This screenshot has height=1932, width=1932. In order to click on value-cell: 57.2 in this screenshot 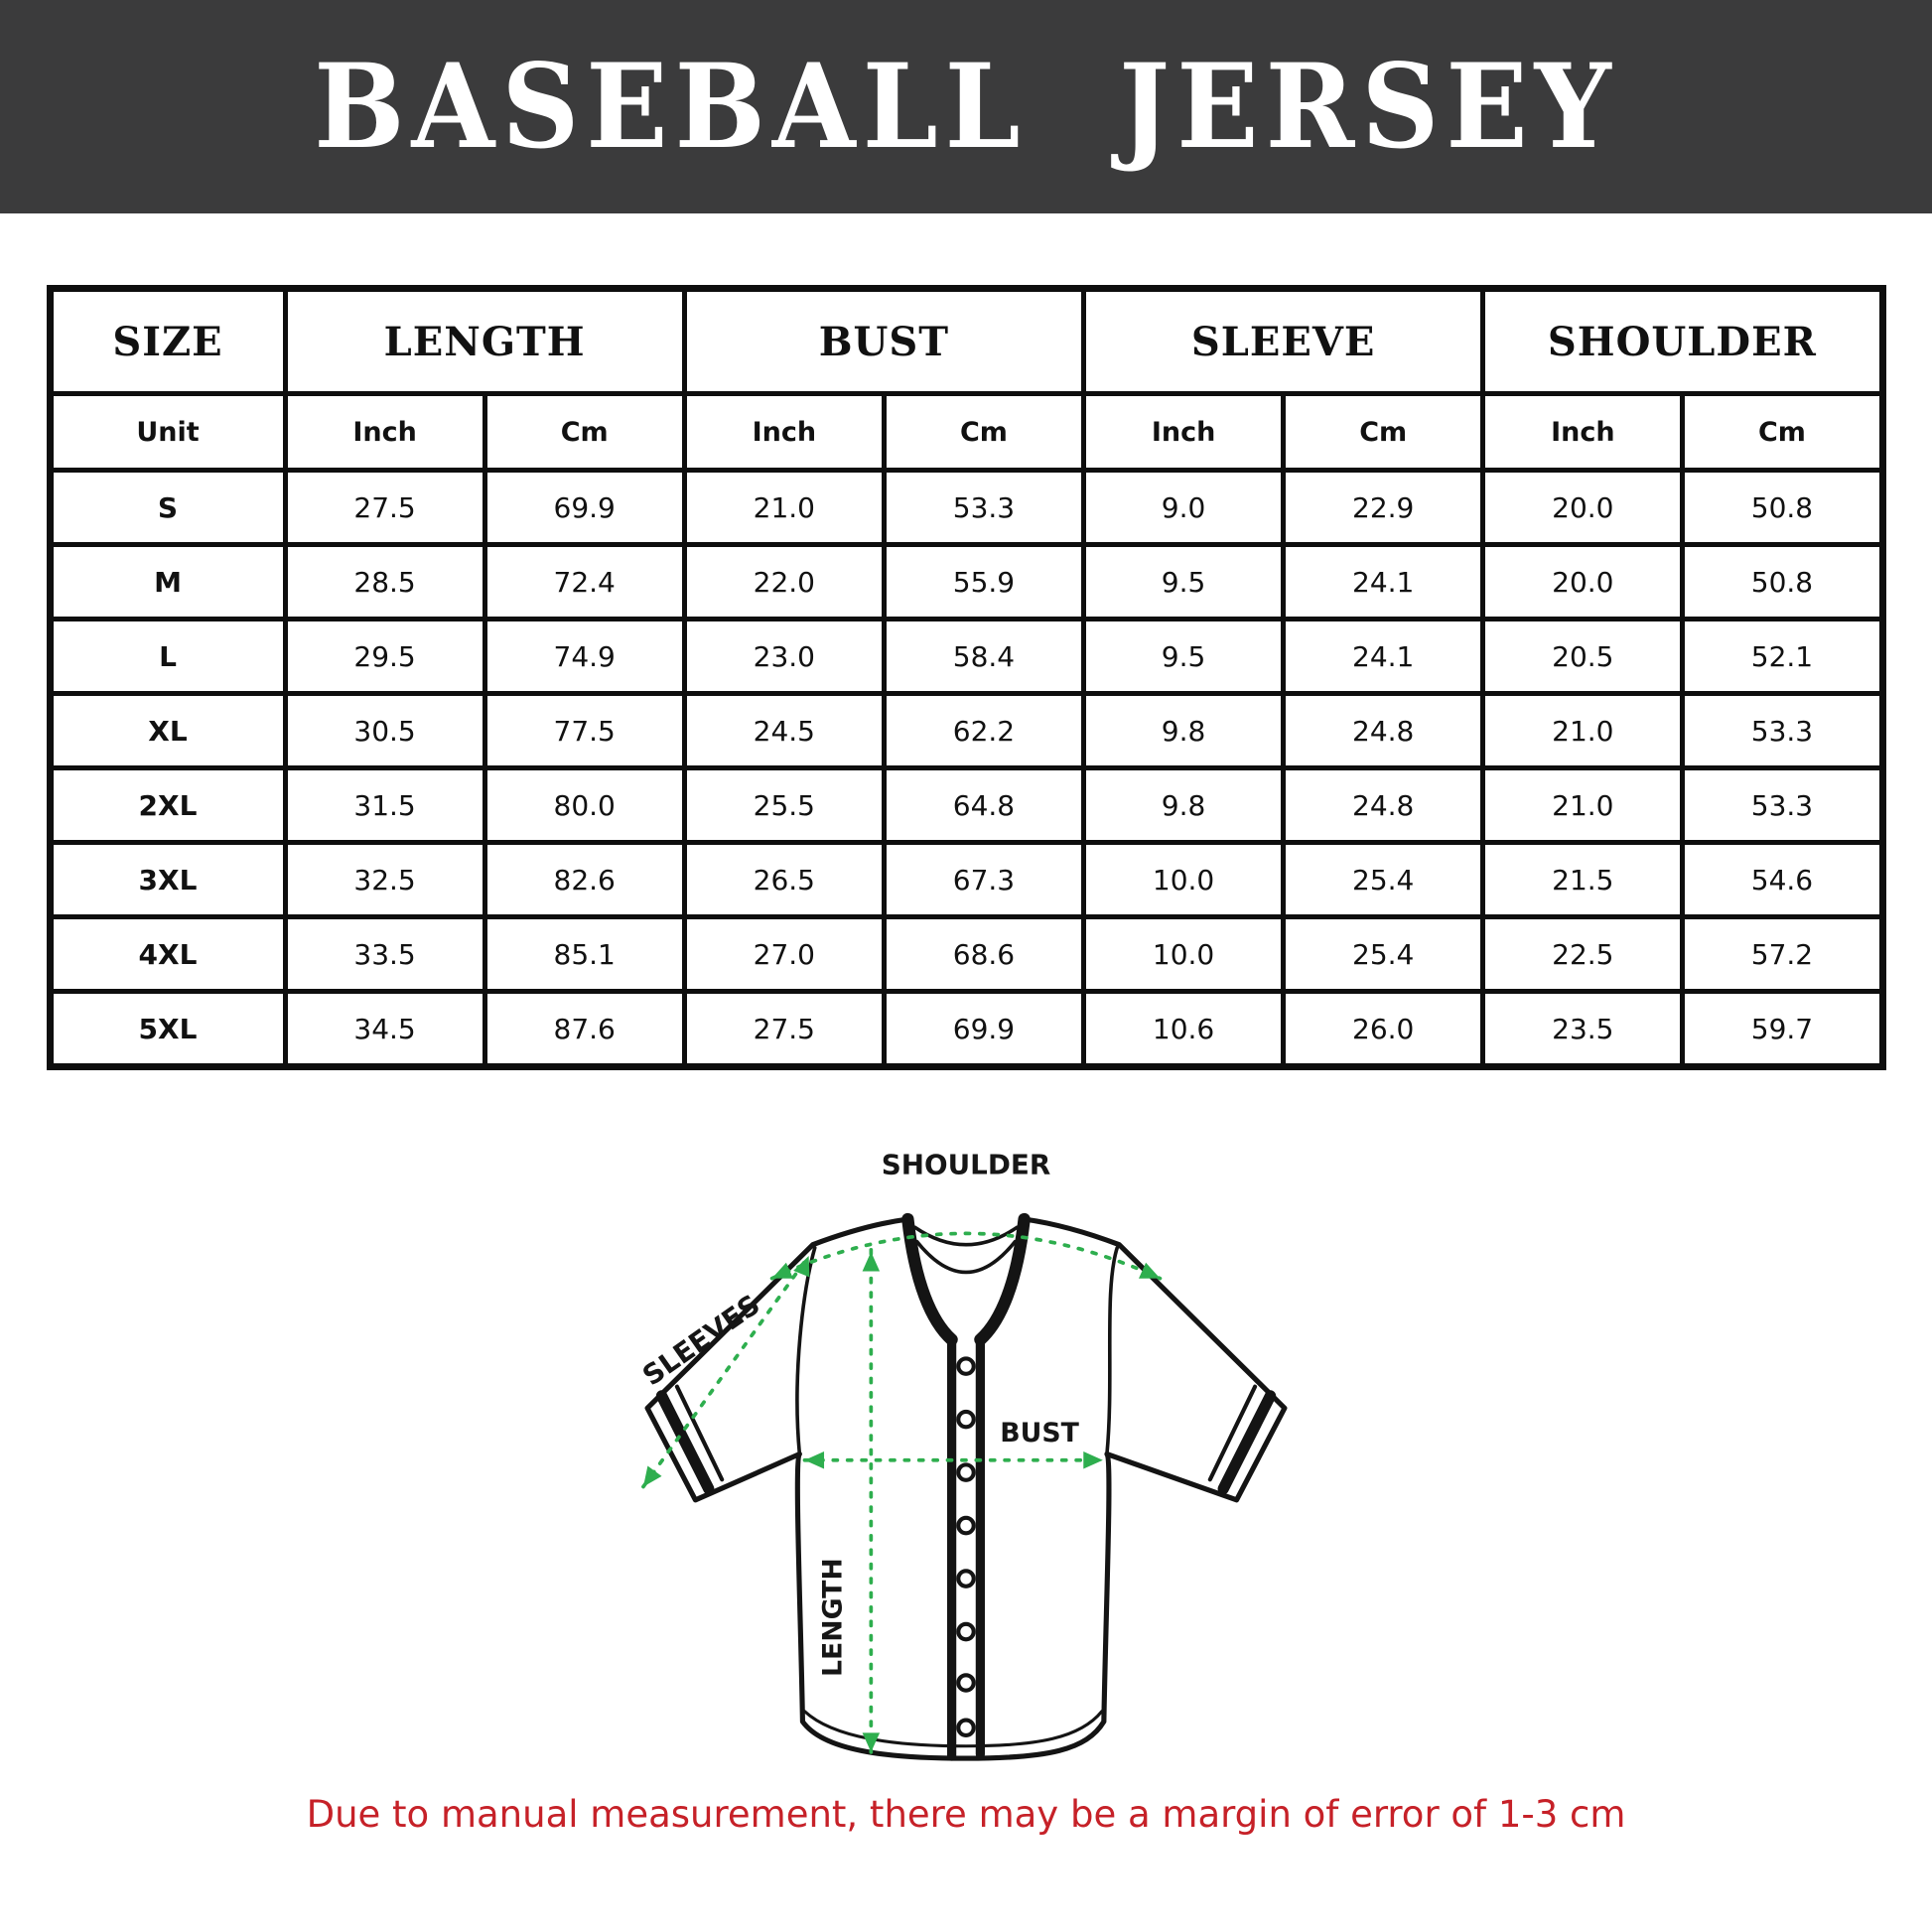, I will do `click(1783, 954)`.